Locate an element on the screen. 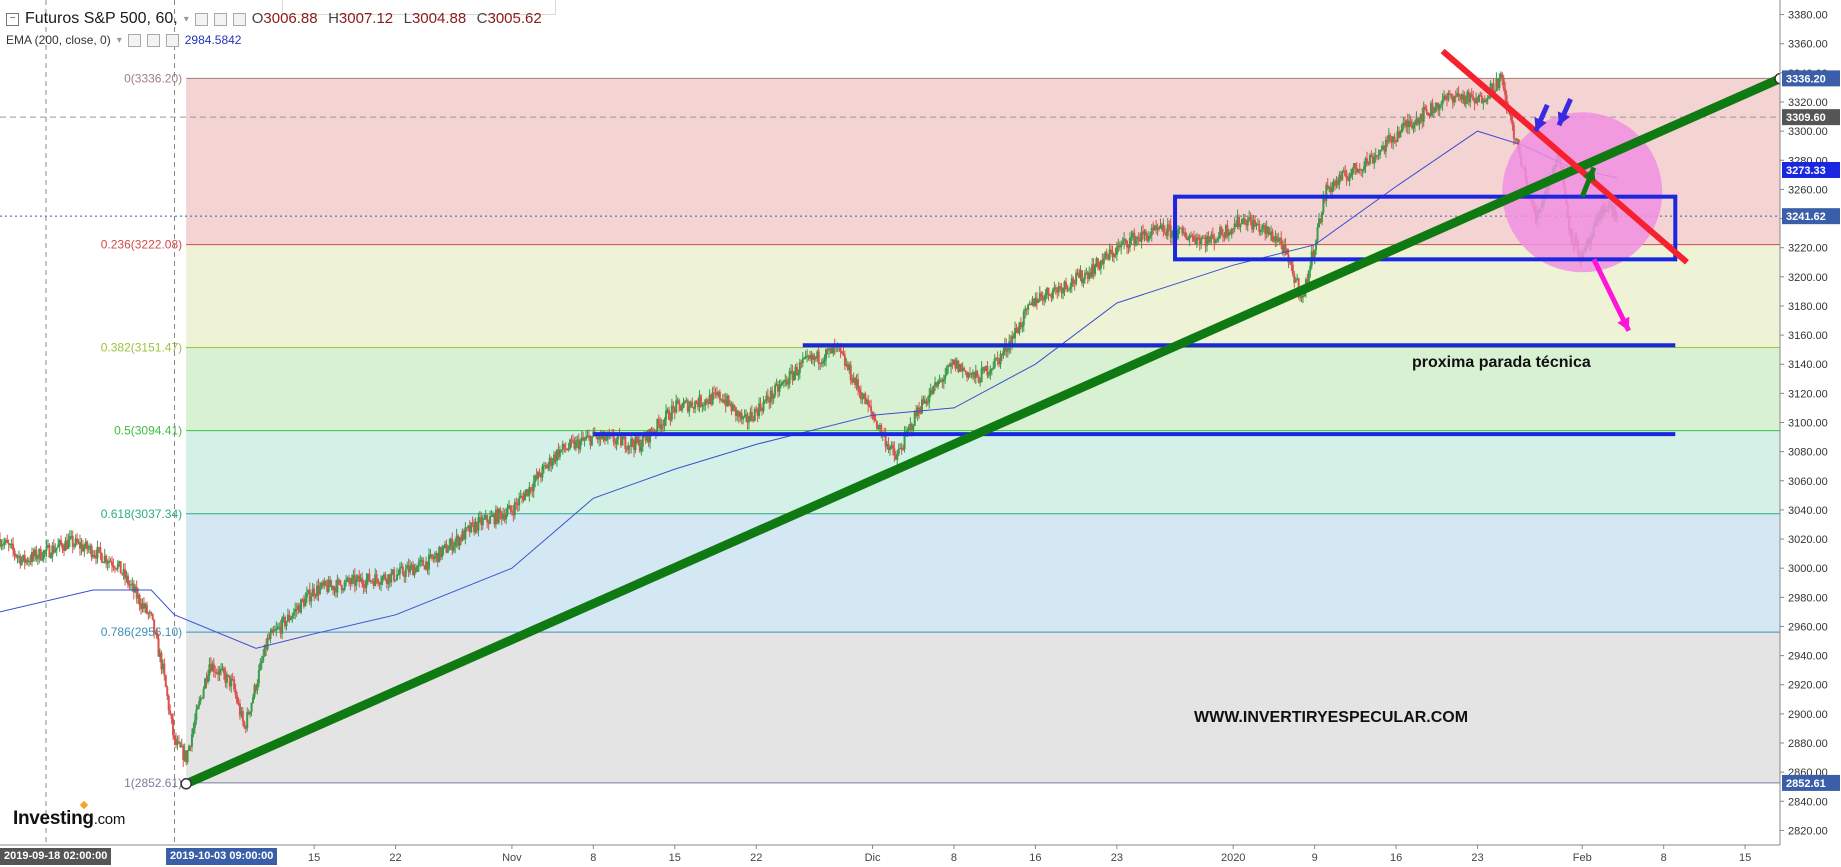  price-tag-bg is located at coordinates (1811, 169).